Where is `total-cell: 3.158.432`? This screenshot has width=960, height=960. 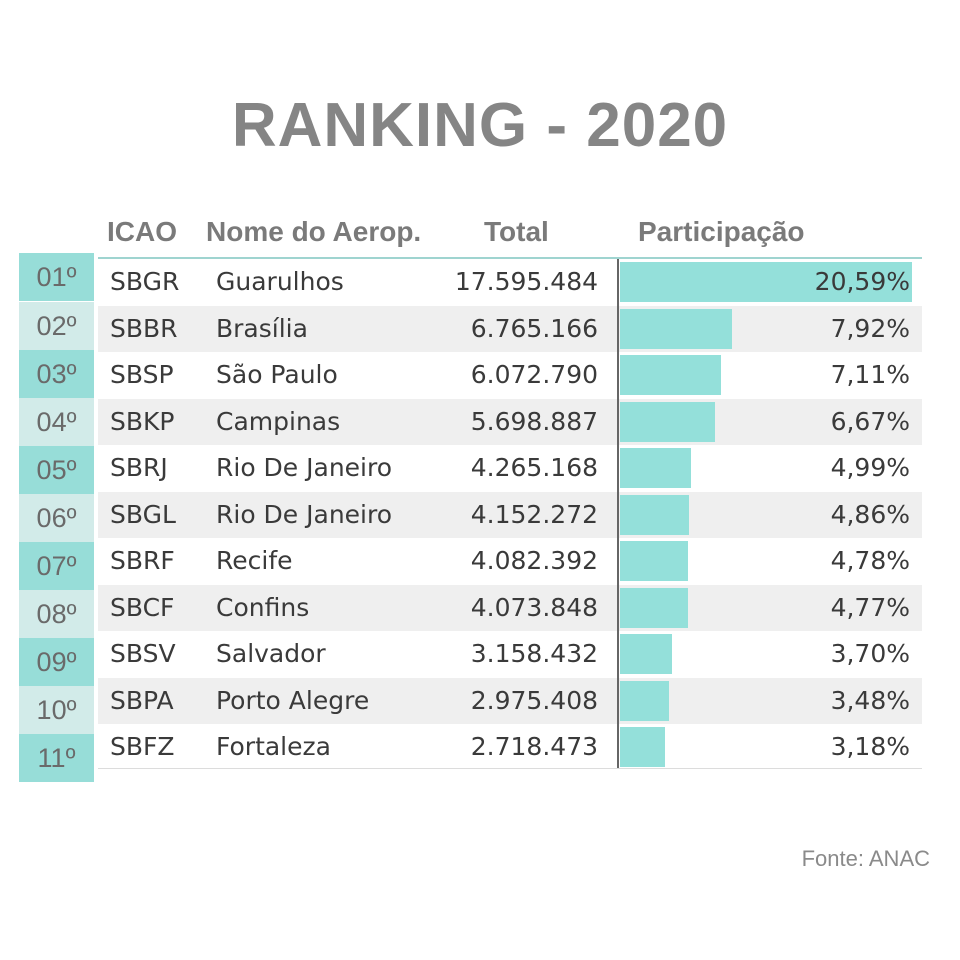 total-cell: 3.158.432 is located at coordinates (534, 653).